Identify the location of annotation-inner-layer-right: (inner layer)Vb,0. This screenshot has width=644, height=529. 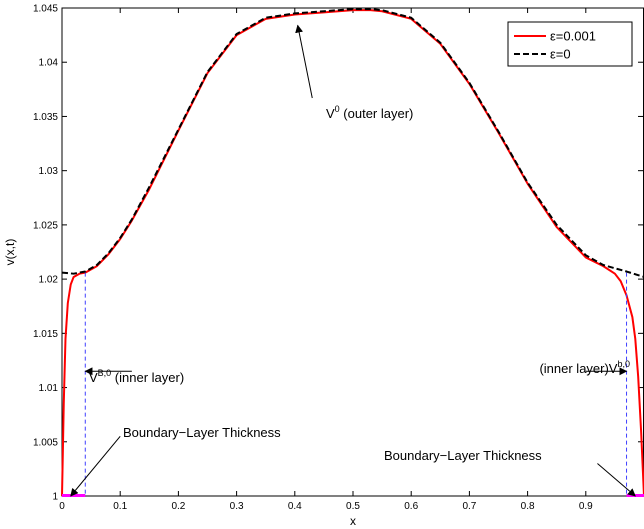
(584, 367).